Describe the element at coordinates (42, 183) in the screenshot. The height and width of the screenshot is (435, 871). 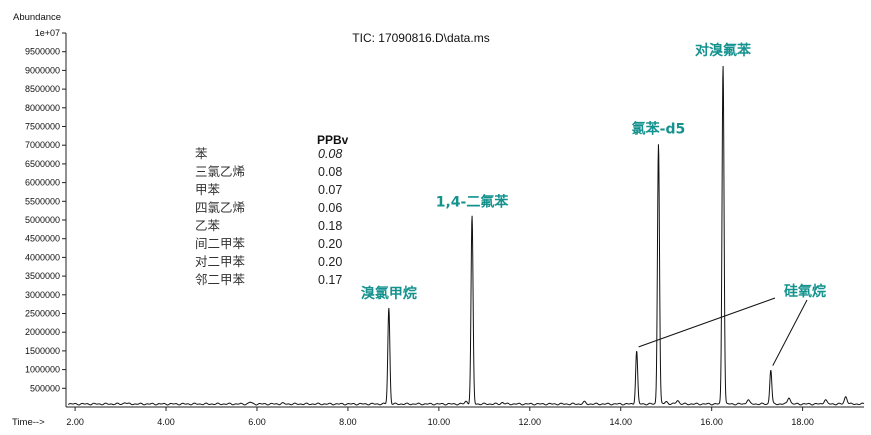
I see `y-tick-label: 6000000` at that location.